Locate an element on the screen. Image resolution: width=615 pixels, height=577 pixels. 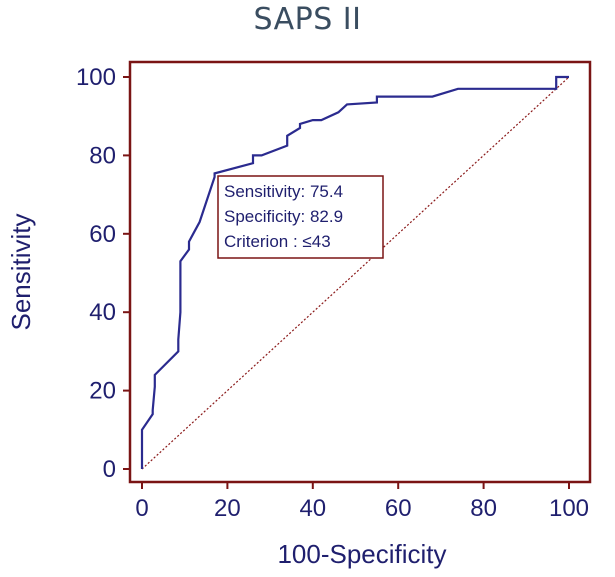
y-tick-label: 20 is located at coordinates (102, 391).